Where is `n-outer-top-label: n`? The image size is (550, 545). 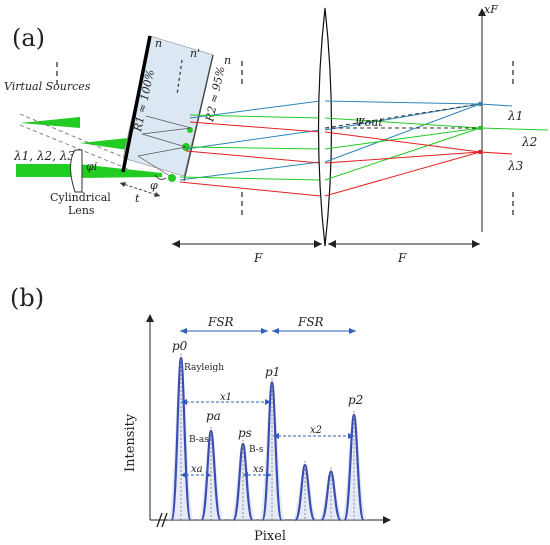
n-outer-top-label: n is located at coordinates (158, 43).